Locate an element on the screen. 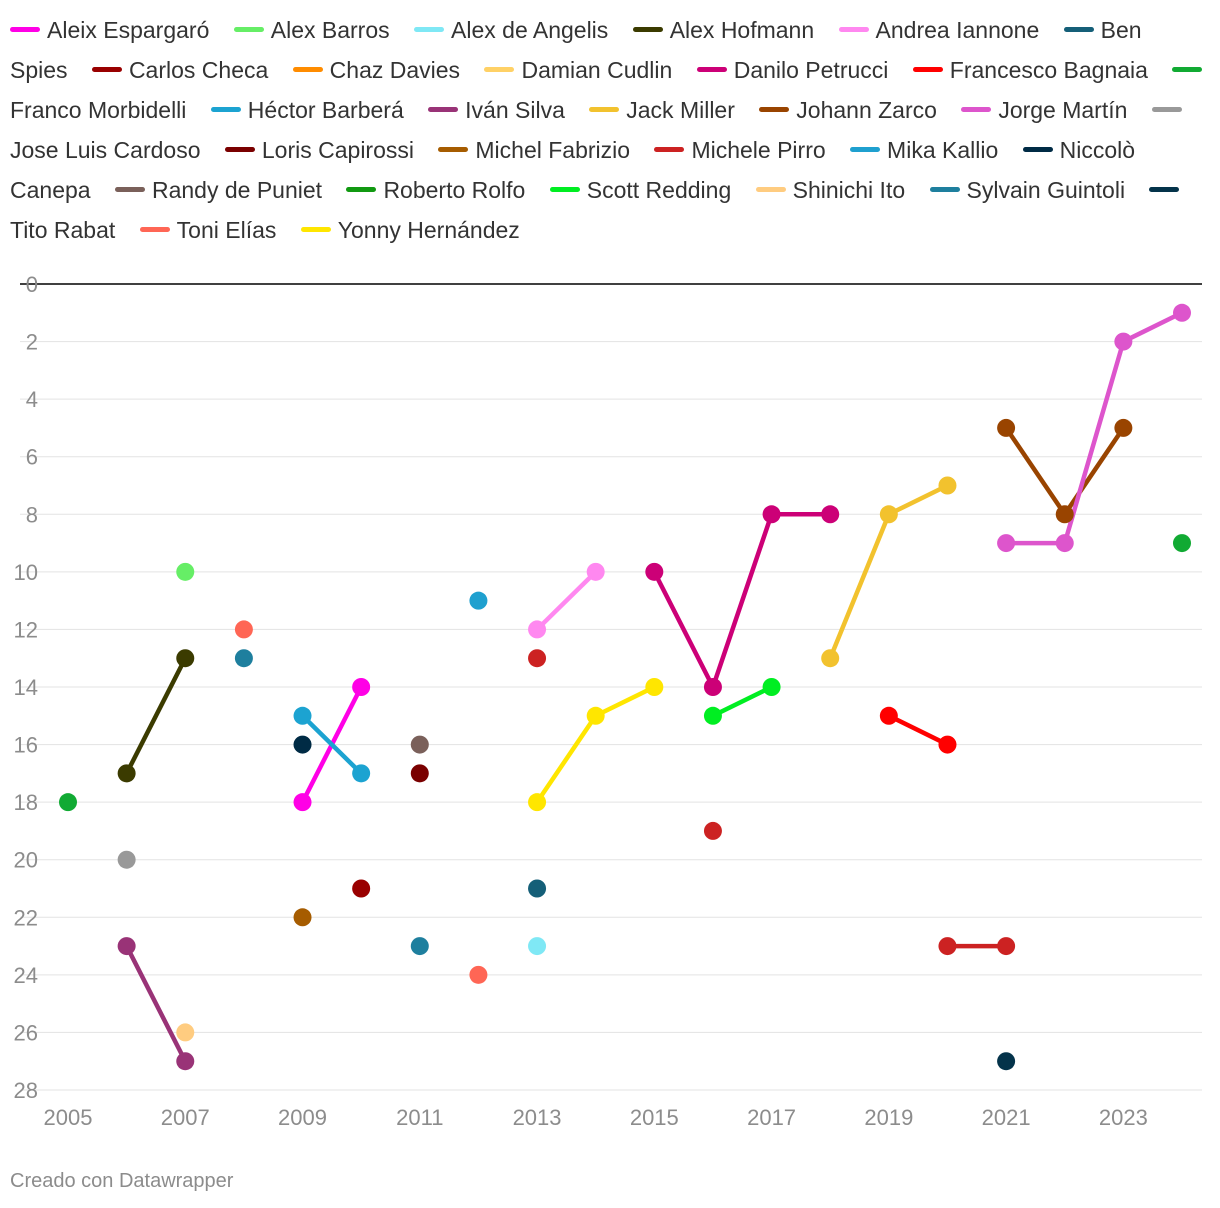 The image size is (1220, 1208). point-randy-de-puniet is located at coordinates (419, 744).